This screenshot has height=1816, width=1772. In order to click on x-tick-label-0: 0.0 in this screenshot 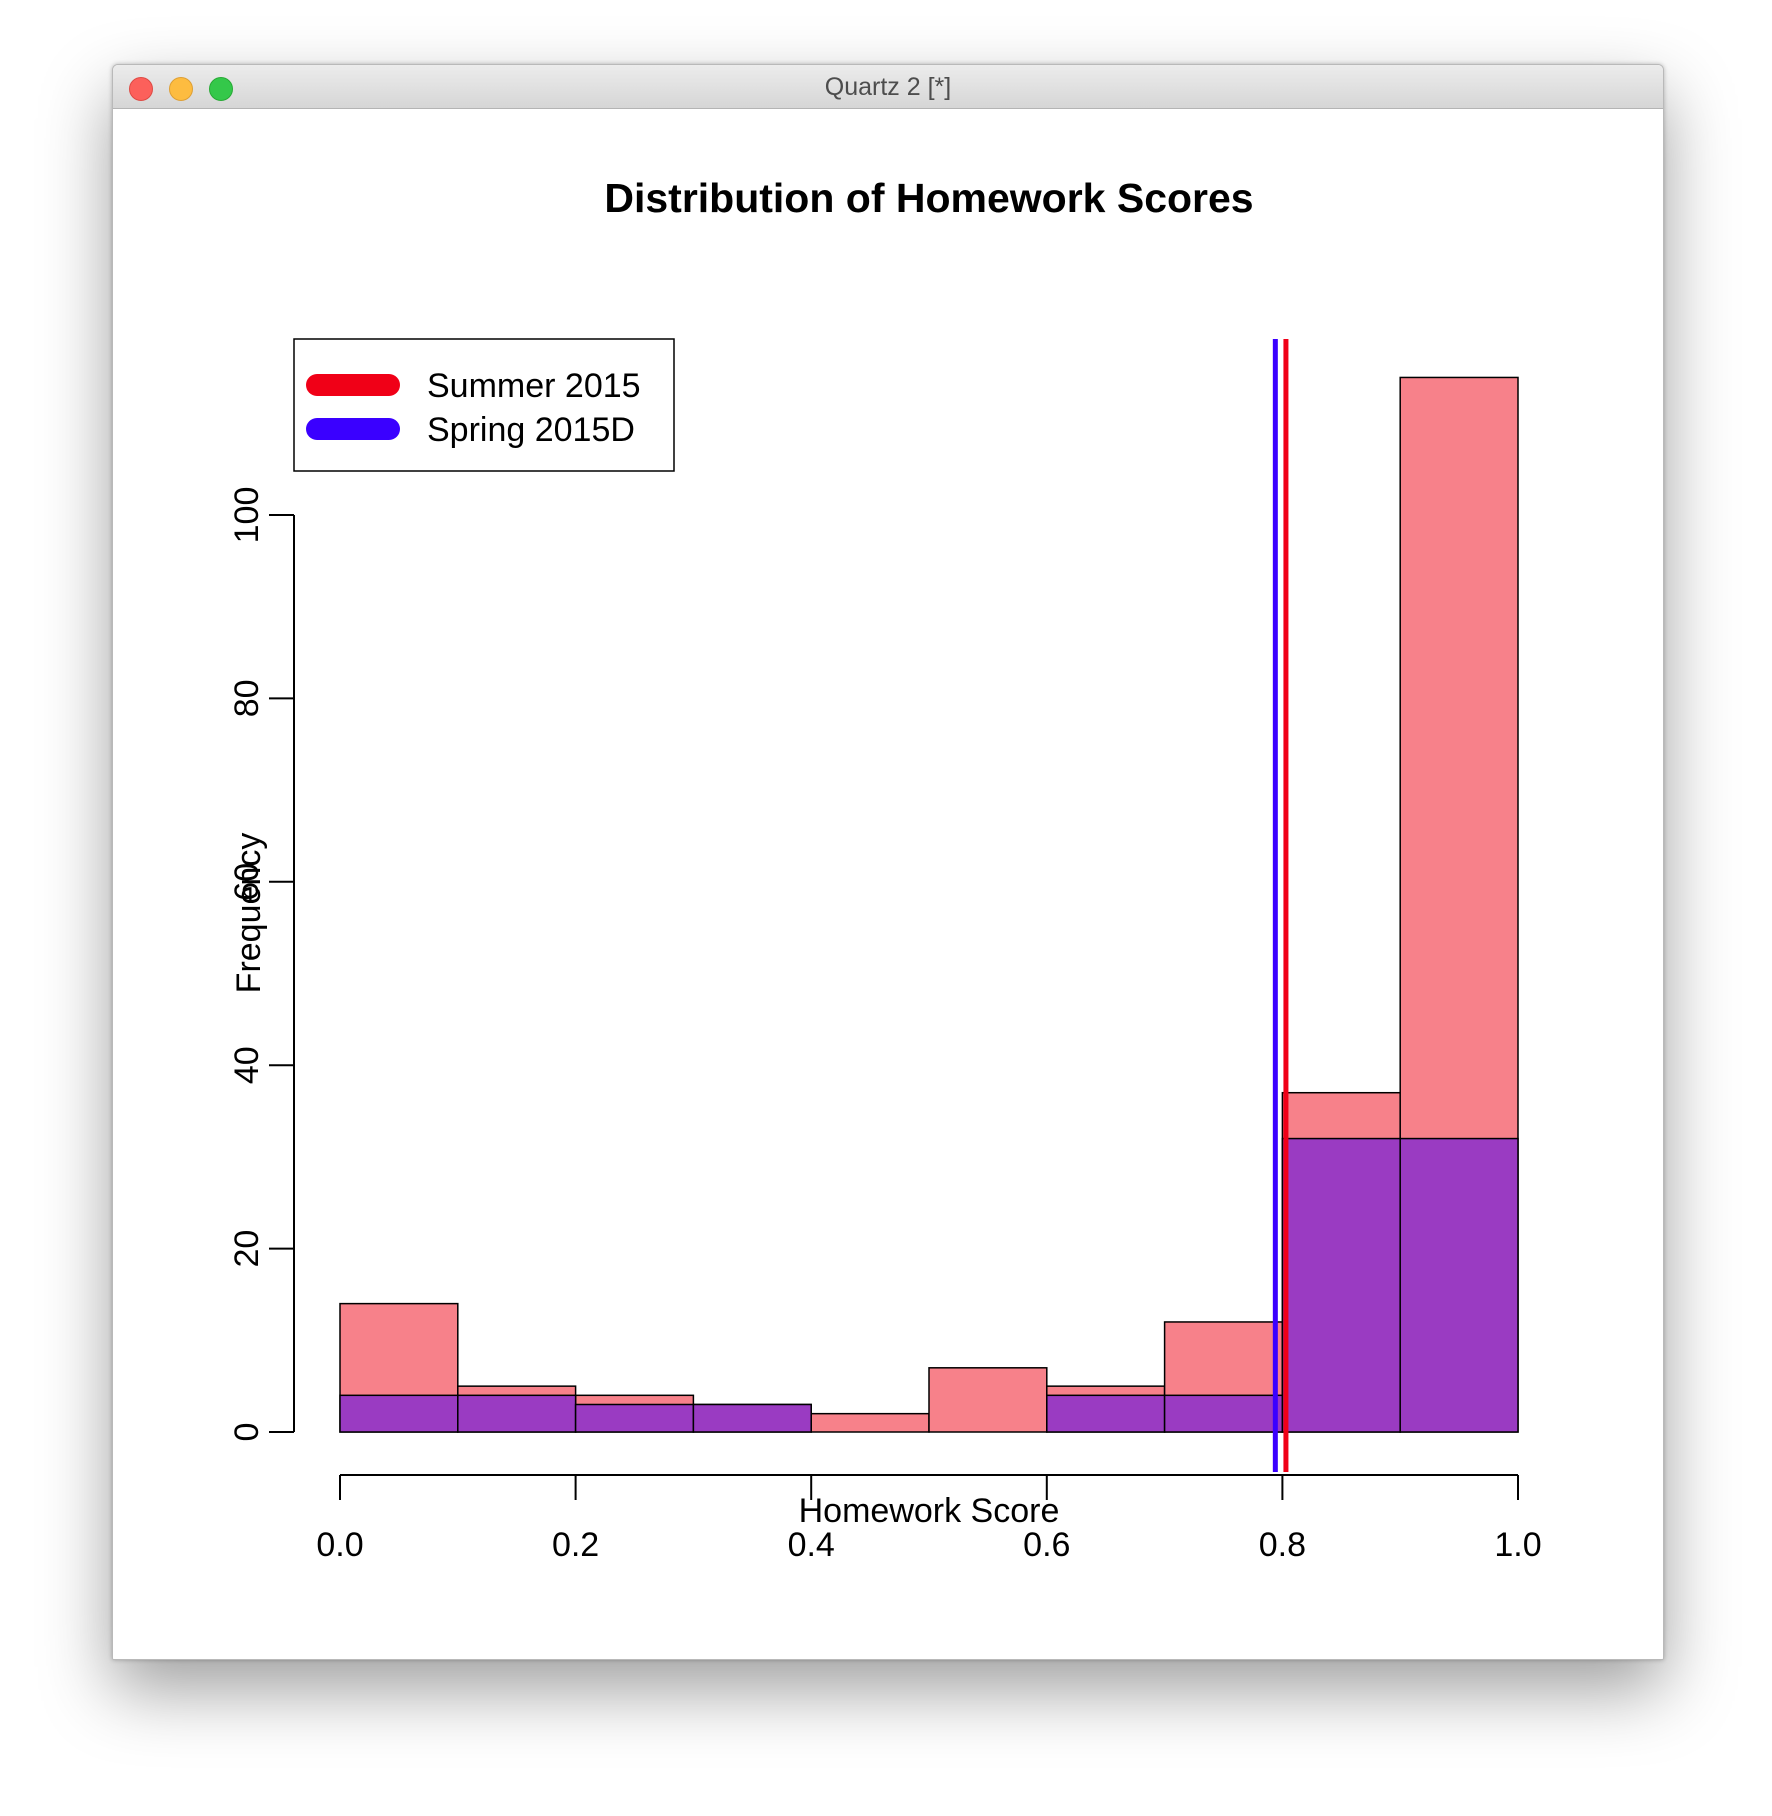, I will do `click(339, 1545)`.